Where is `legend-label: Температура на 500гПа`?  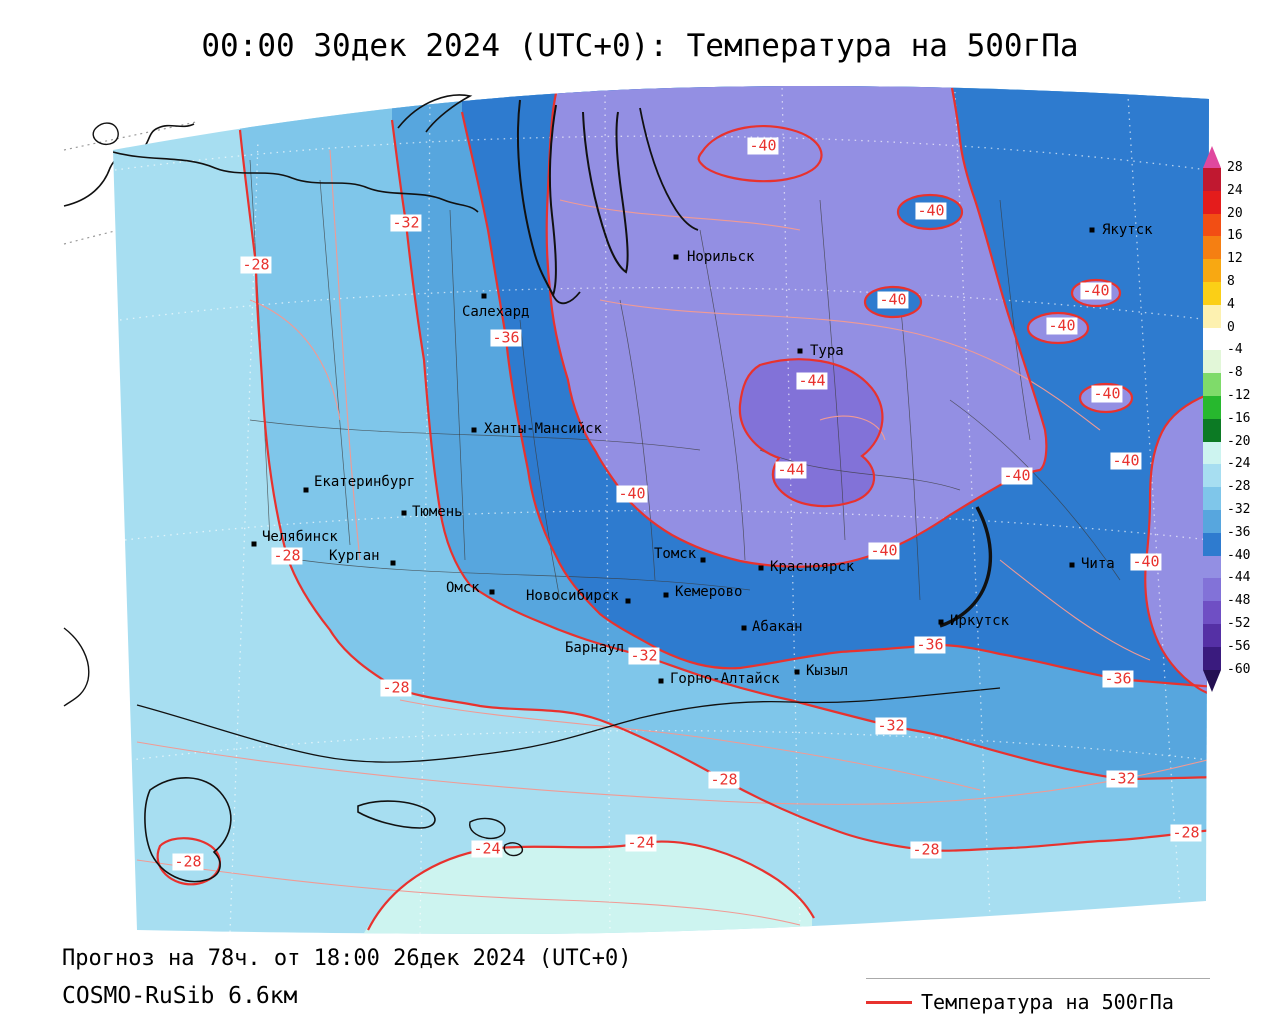 legend-label: Температура на 500гПа is located at coordinates (1047, 1002).